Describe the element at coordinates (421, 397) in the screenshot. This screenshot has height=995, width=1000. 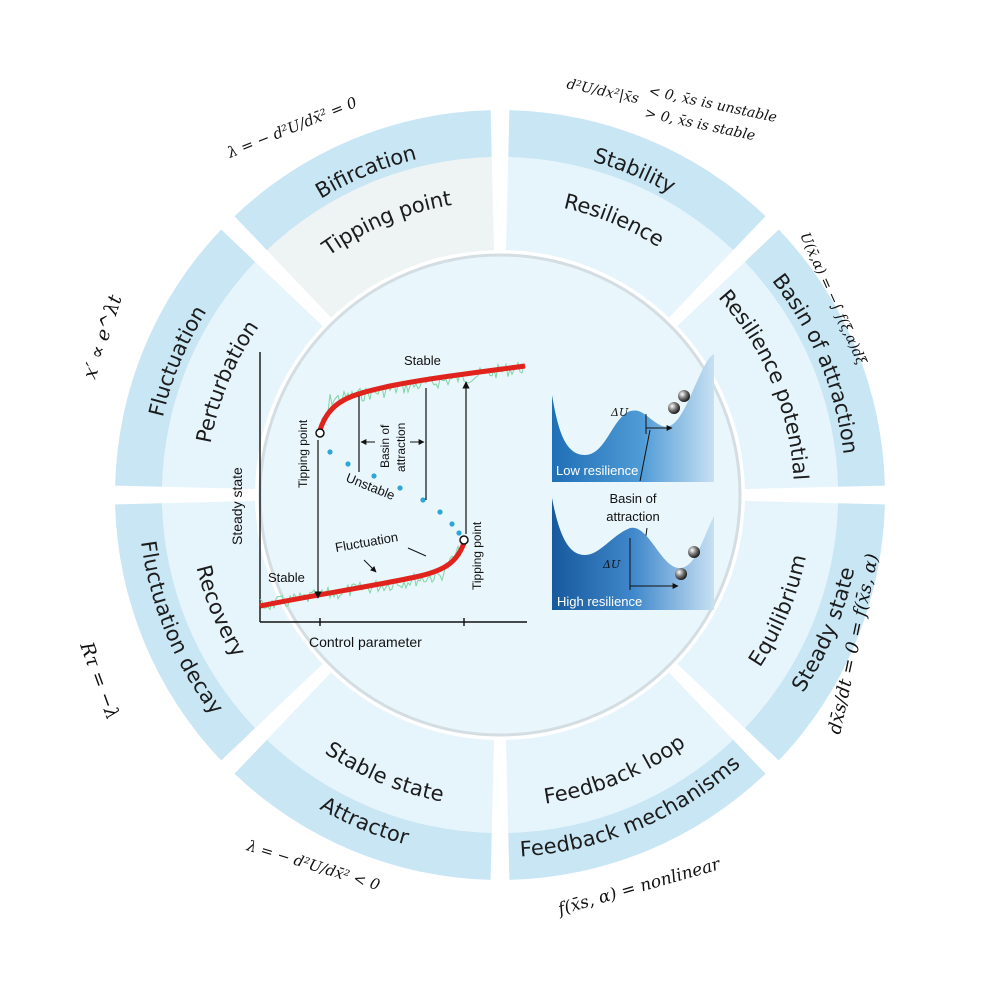
I see `stable-upper-branch` at that location.